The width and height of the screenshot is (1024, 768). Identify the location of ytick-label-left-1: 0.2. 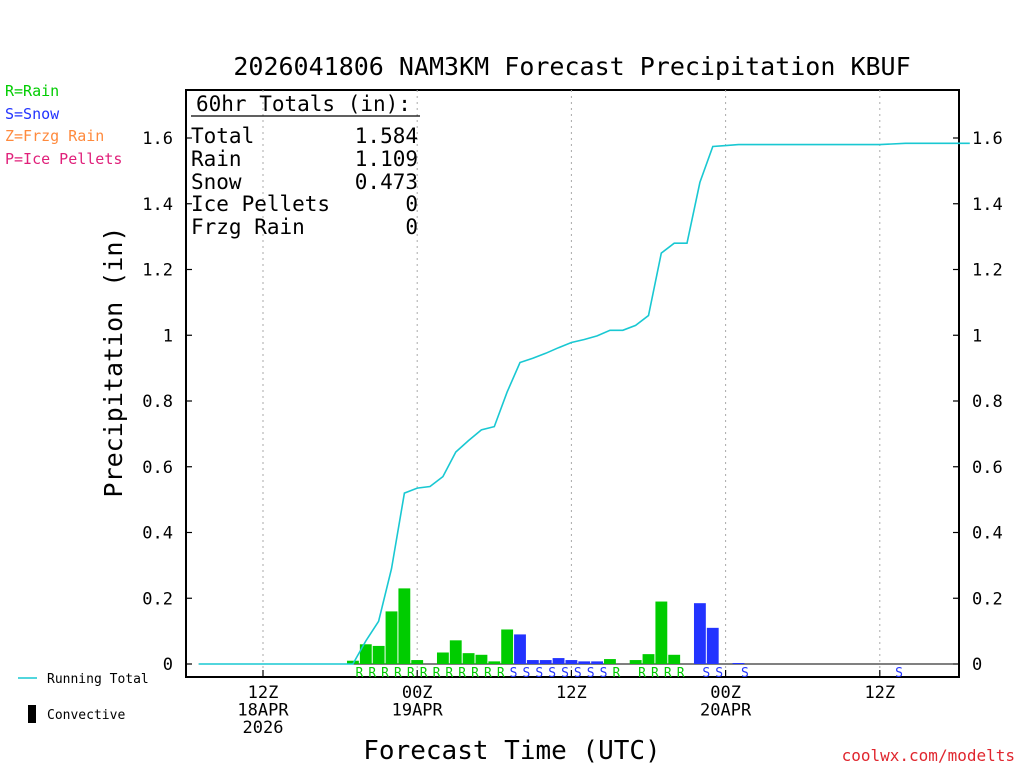
(157, 599).